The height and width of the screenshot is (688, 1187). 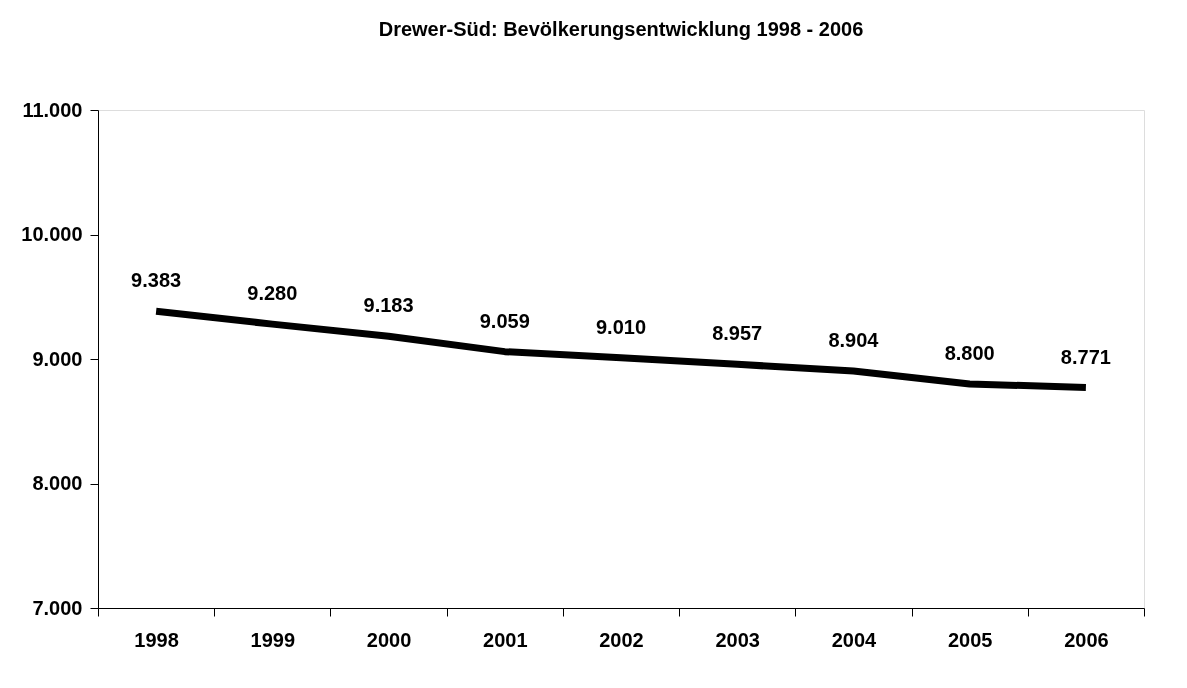 I want to click on x-tick-label: 2002, so click(x=621, y=639).